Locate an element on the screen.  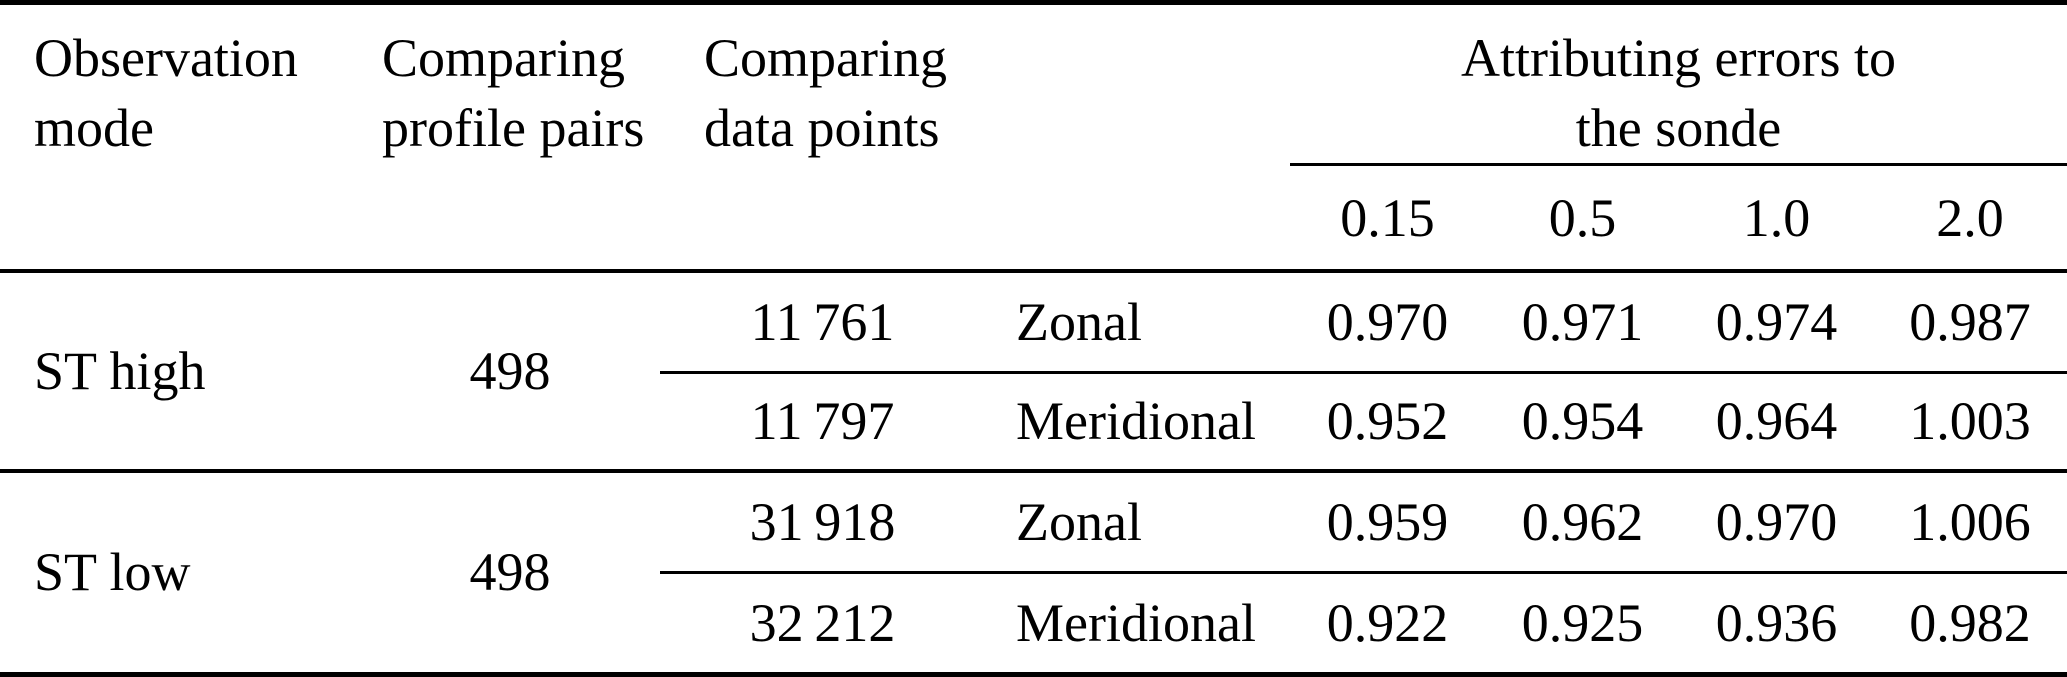
cell-value: 1.006 is located at coordinates (1970, 521).